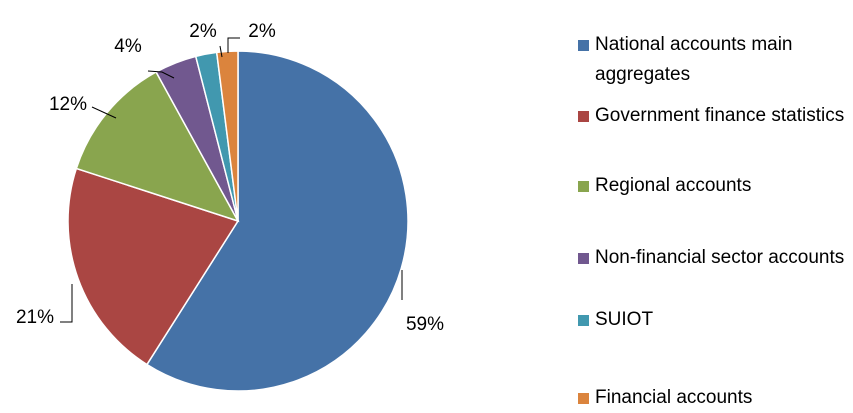  I want to click on legend-item: Financial accounts, so click(713, 398).